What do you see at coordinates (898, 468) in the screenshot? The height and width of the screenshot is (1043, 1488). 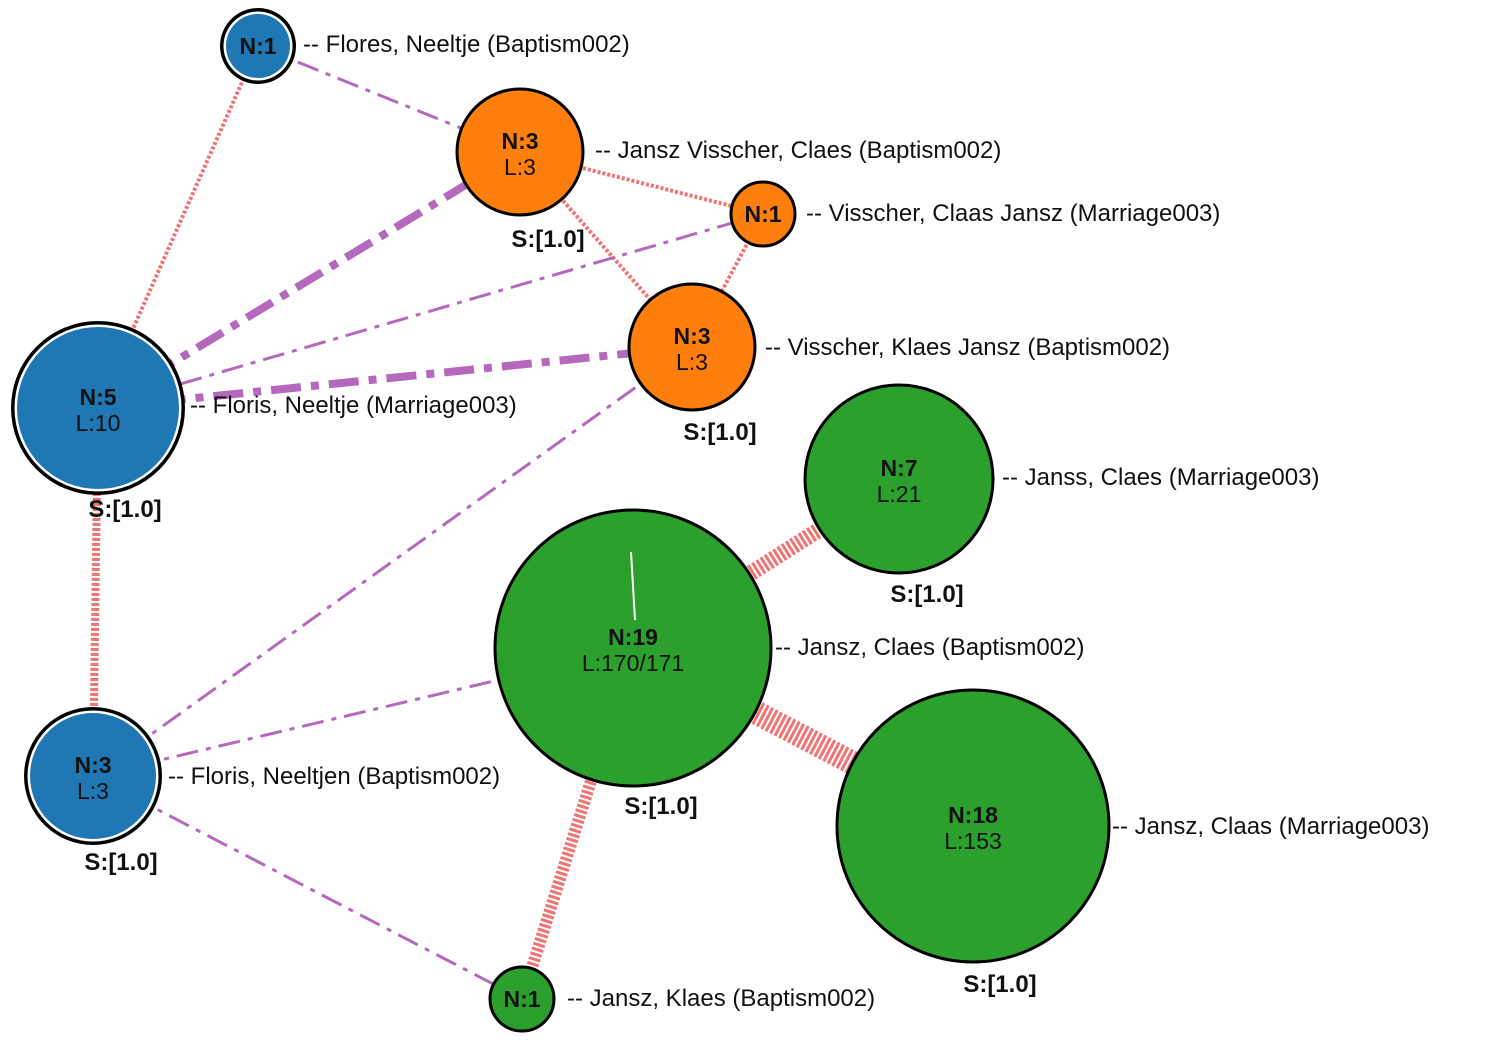 I see `node-count: N:7` at bounding box center [898, 468].